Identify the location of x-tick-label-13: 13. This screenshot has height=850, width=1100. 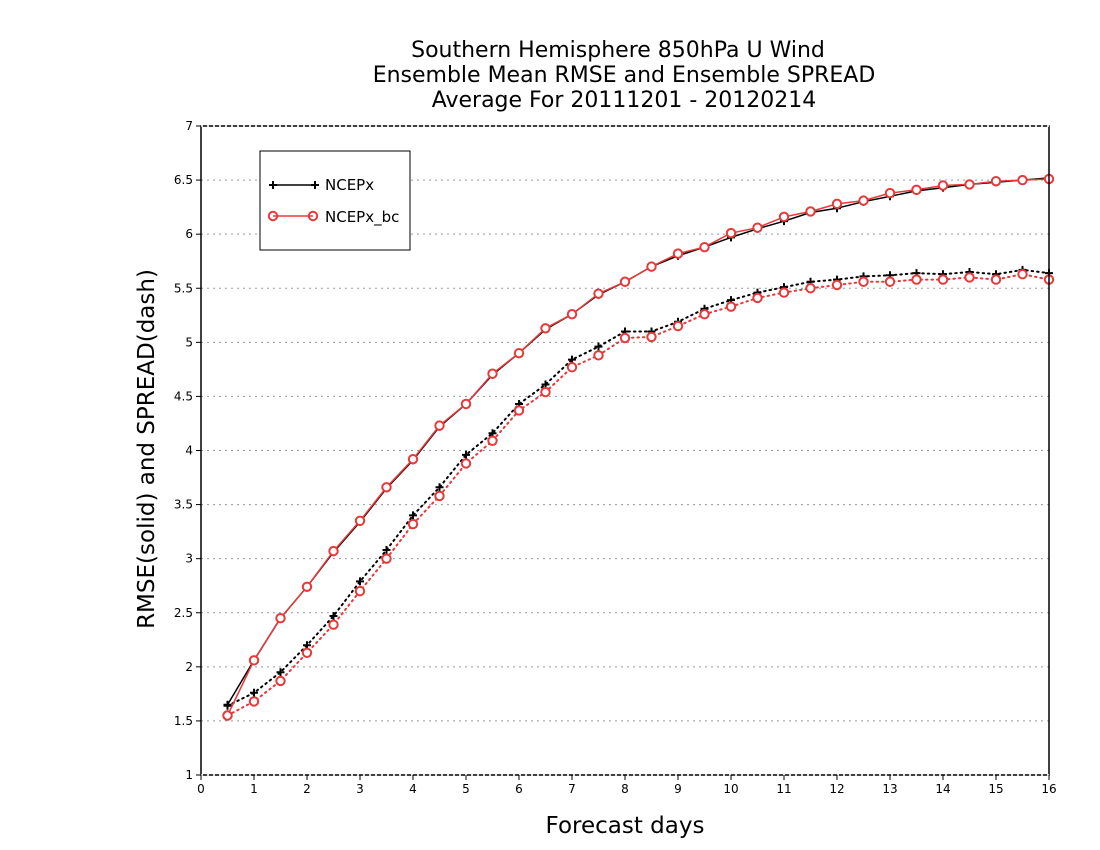
(889, 789).